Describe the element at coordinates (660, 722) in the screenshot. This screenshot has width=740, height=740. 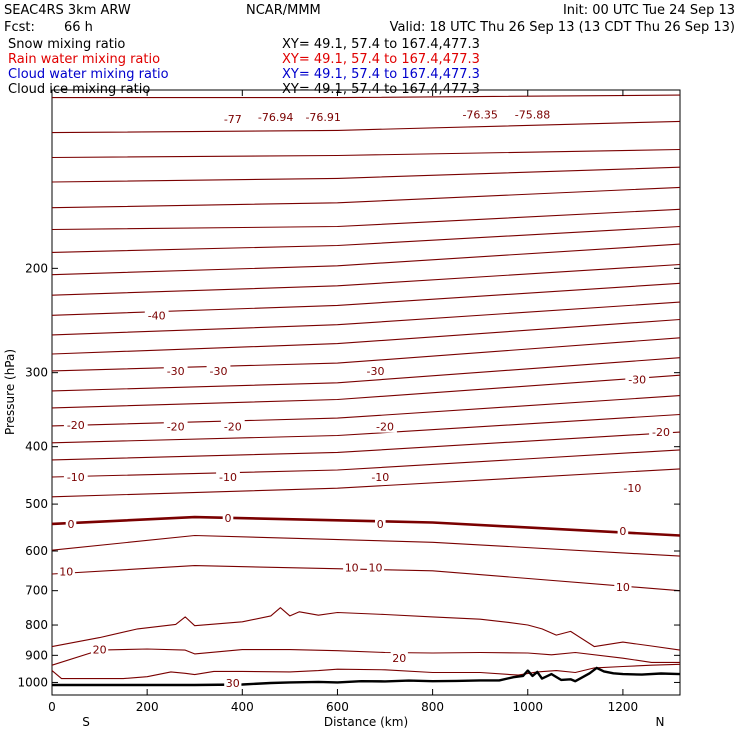
I see `north-label: N` at that location.